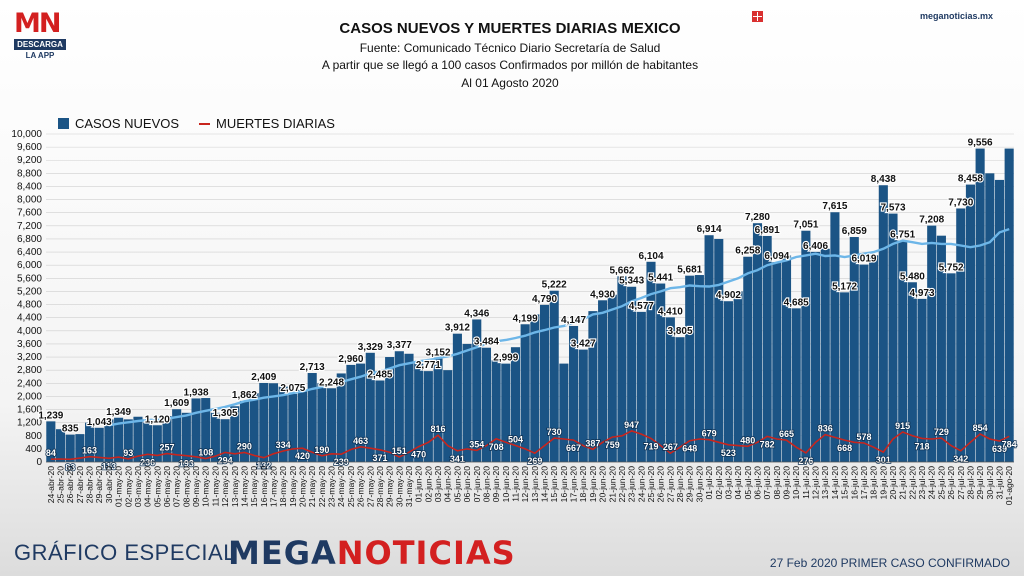 The width and height of the screenshot is (1024, 576). Describe the element at coordinates (903, 483) in the screenshot. I see `x-tick-label: 21-jul-20` at that location.